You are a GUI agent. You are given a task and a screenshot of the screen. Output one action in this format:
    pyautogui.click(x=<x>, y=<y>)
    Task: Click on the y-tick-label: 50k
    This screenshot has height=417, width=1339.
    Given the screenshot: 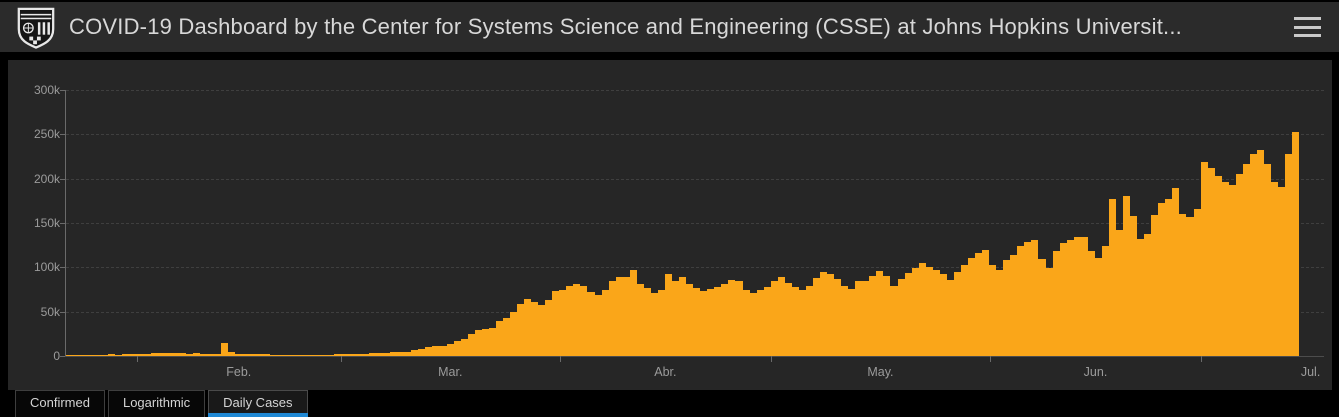 What is the action you would take?
    pyautogui.click(x=50, y=311)
    